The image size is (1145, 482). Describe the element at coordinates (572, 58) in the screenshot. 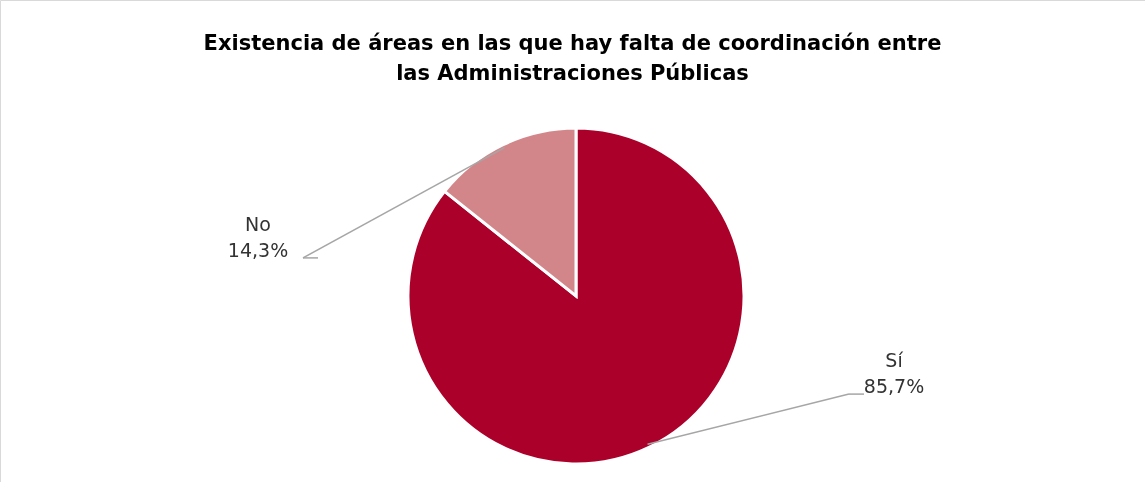

I see `chart-title: Existencia de áreas en las que hay falta de coordinación entre las Administraciones Públicas` at that location.